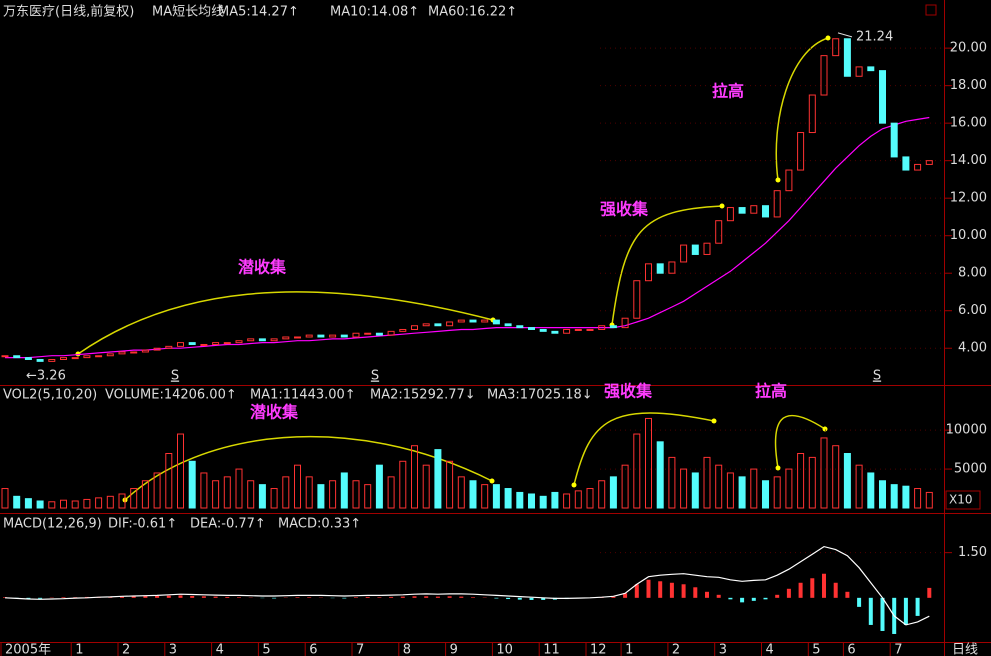 The image size is (991, 656). What do you see at coordinates (313, 649) in the screenshot?
I see `x-tick-label: 6` at bounding box center [313, 649].